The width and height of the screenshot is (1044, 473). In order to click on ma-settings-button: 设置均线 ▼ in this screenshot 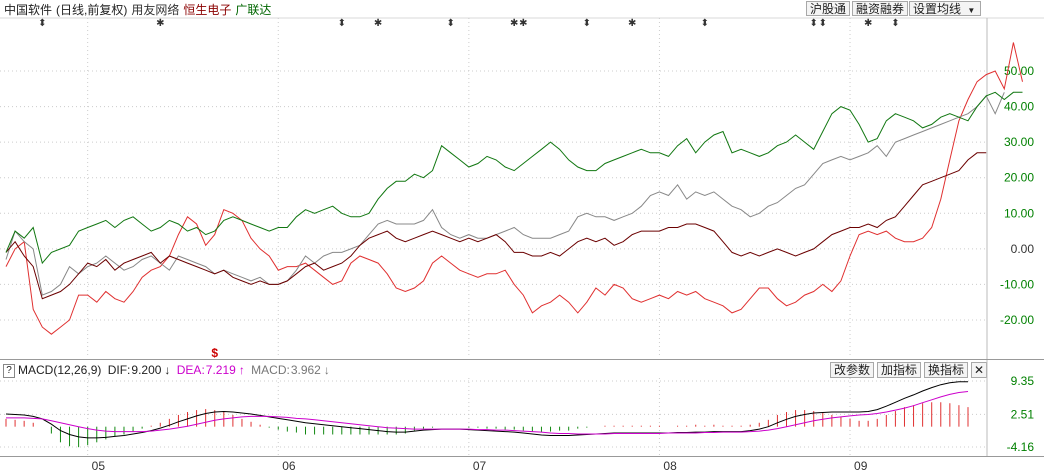, I will do `click(945, 8)`.